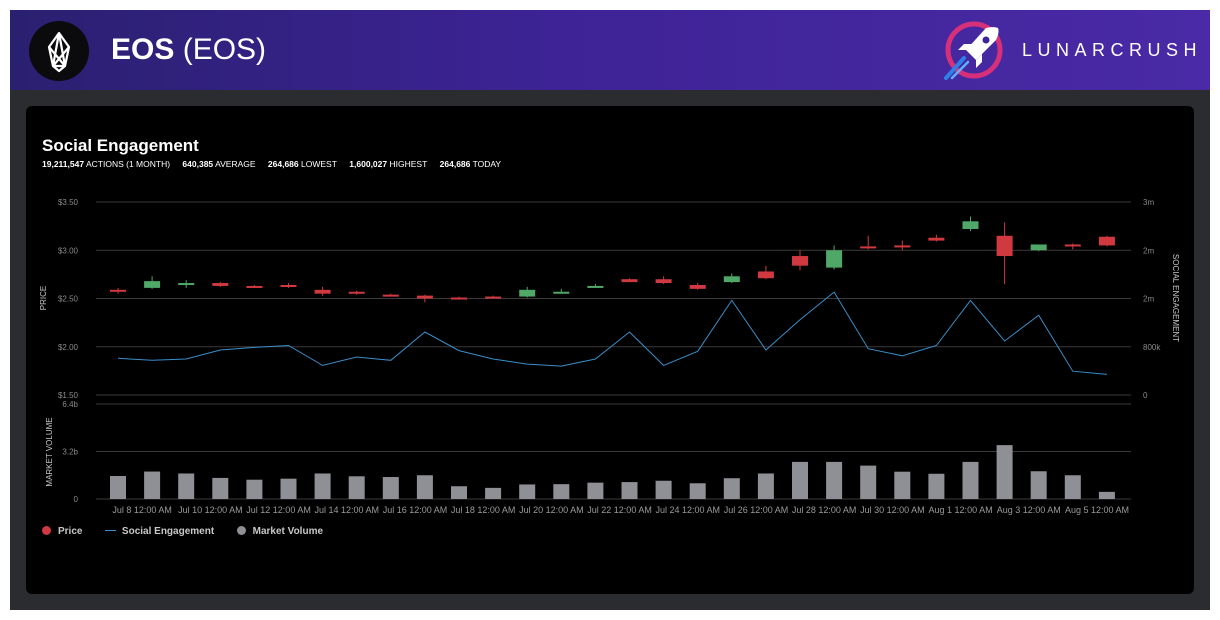 This screenshot has height=620, width=1220. What do you see at coordinates (756, 510) in the screenshot?
I see `x-tick-label: Jul 26 12:00 AM` at bounding box center [756, 510].